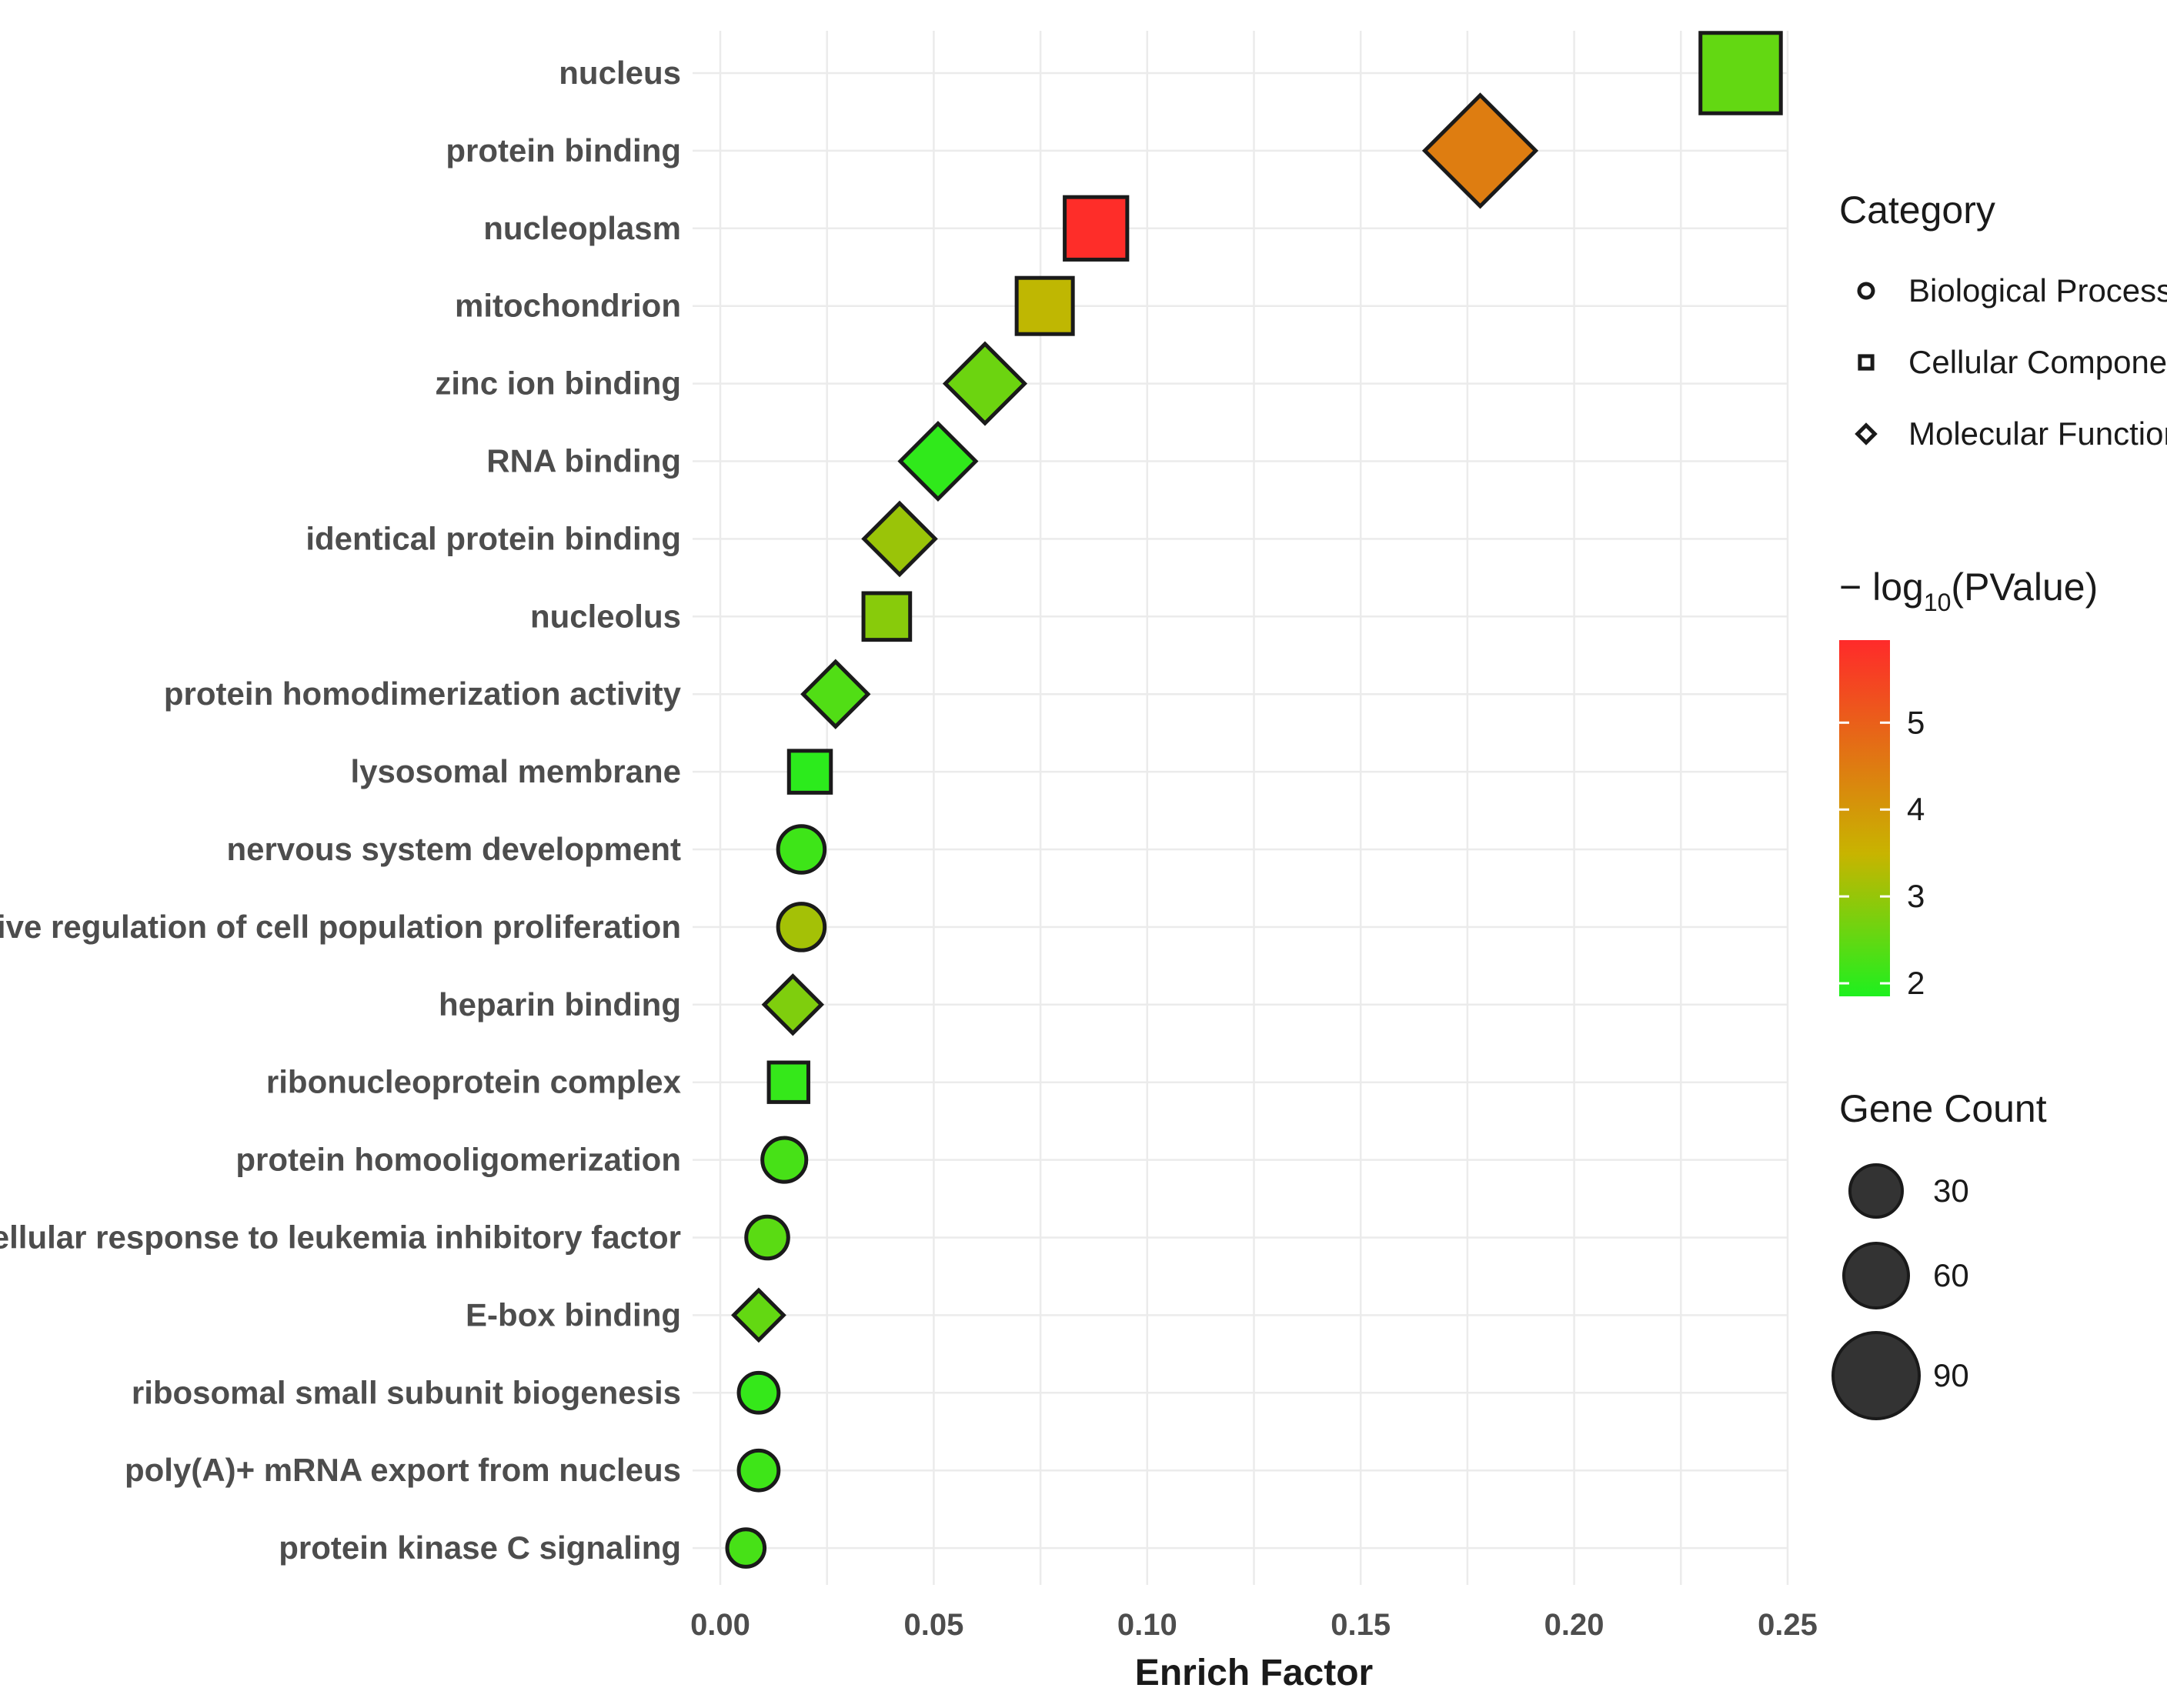 This screenshot has width=2167, height=1708. I want to click on y-tick-label: ribosomal small subunit biogenesis, so click(406, 1392).